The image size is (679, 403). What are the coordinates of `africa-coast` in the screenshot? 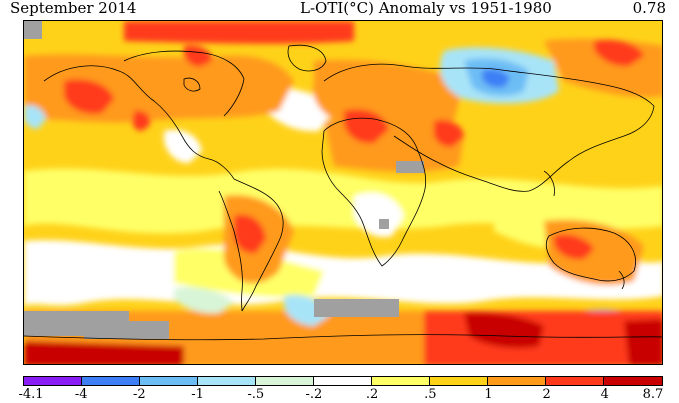 It's located at (374, 192).